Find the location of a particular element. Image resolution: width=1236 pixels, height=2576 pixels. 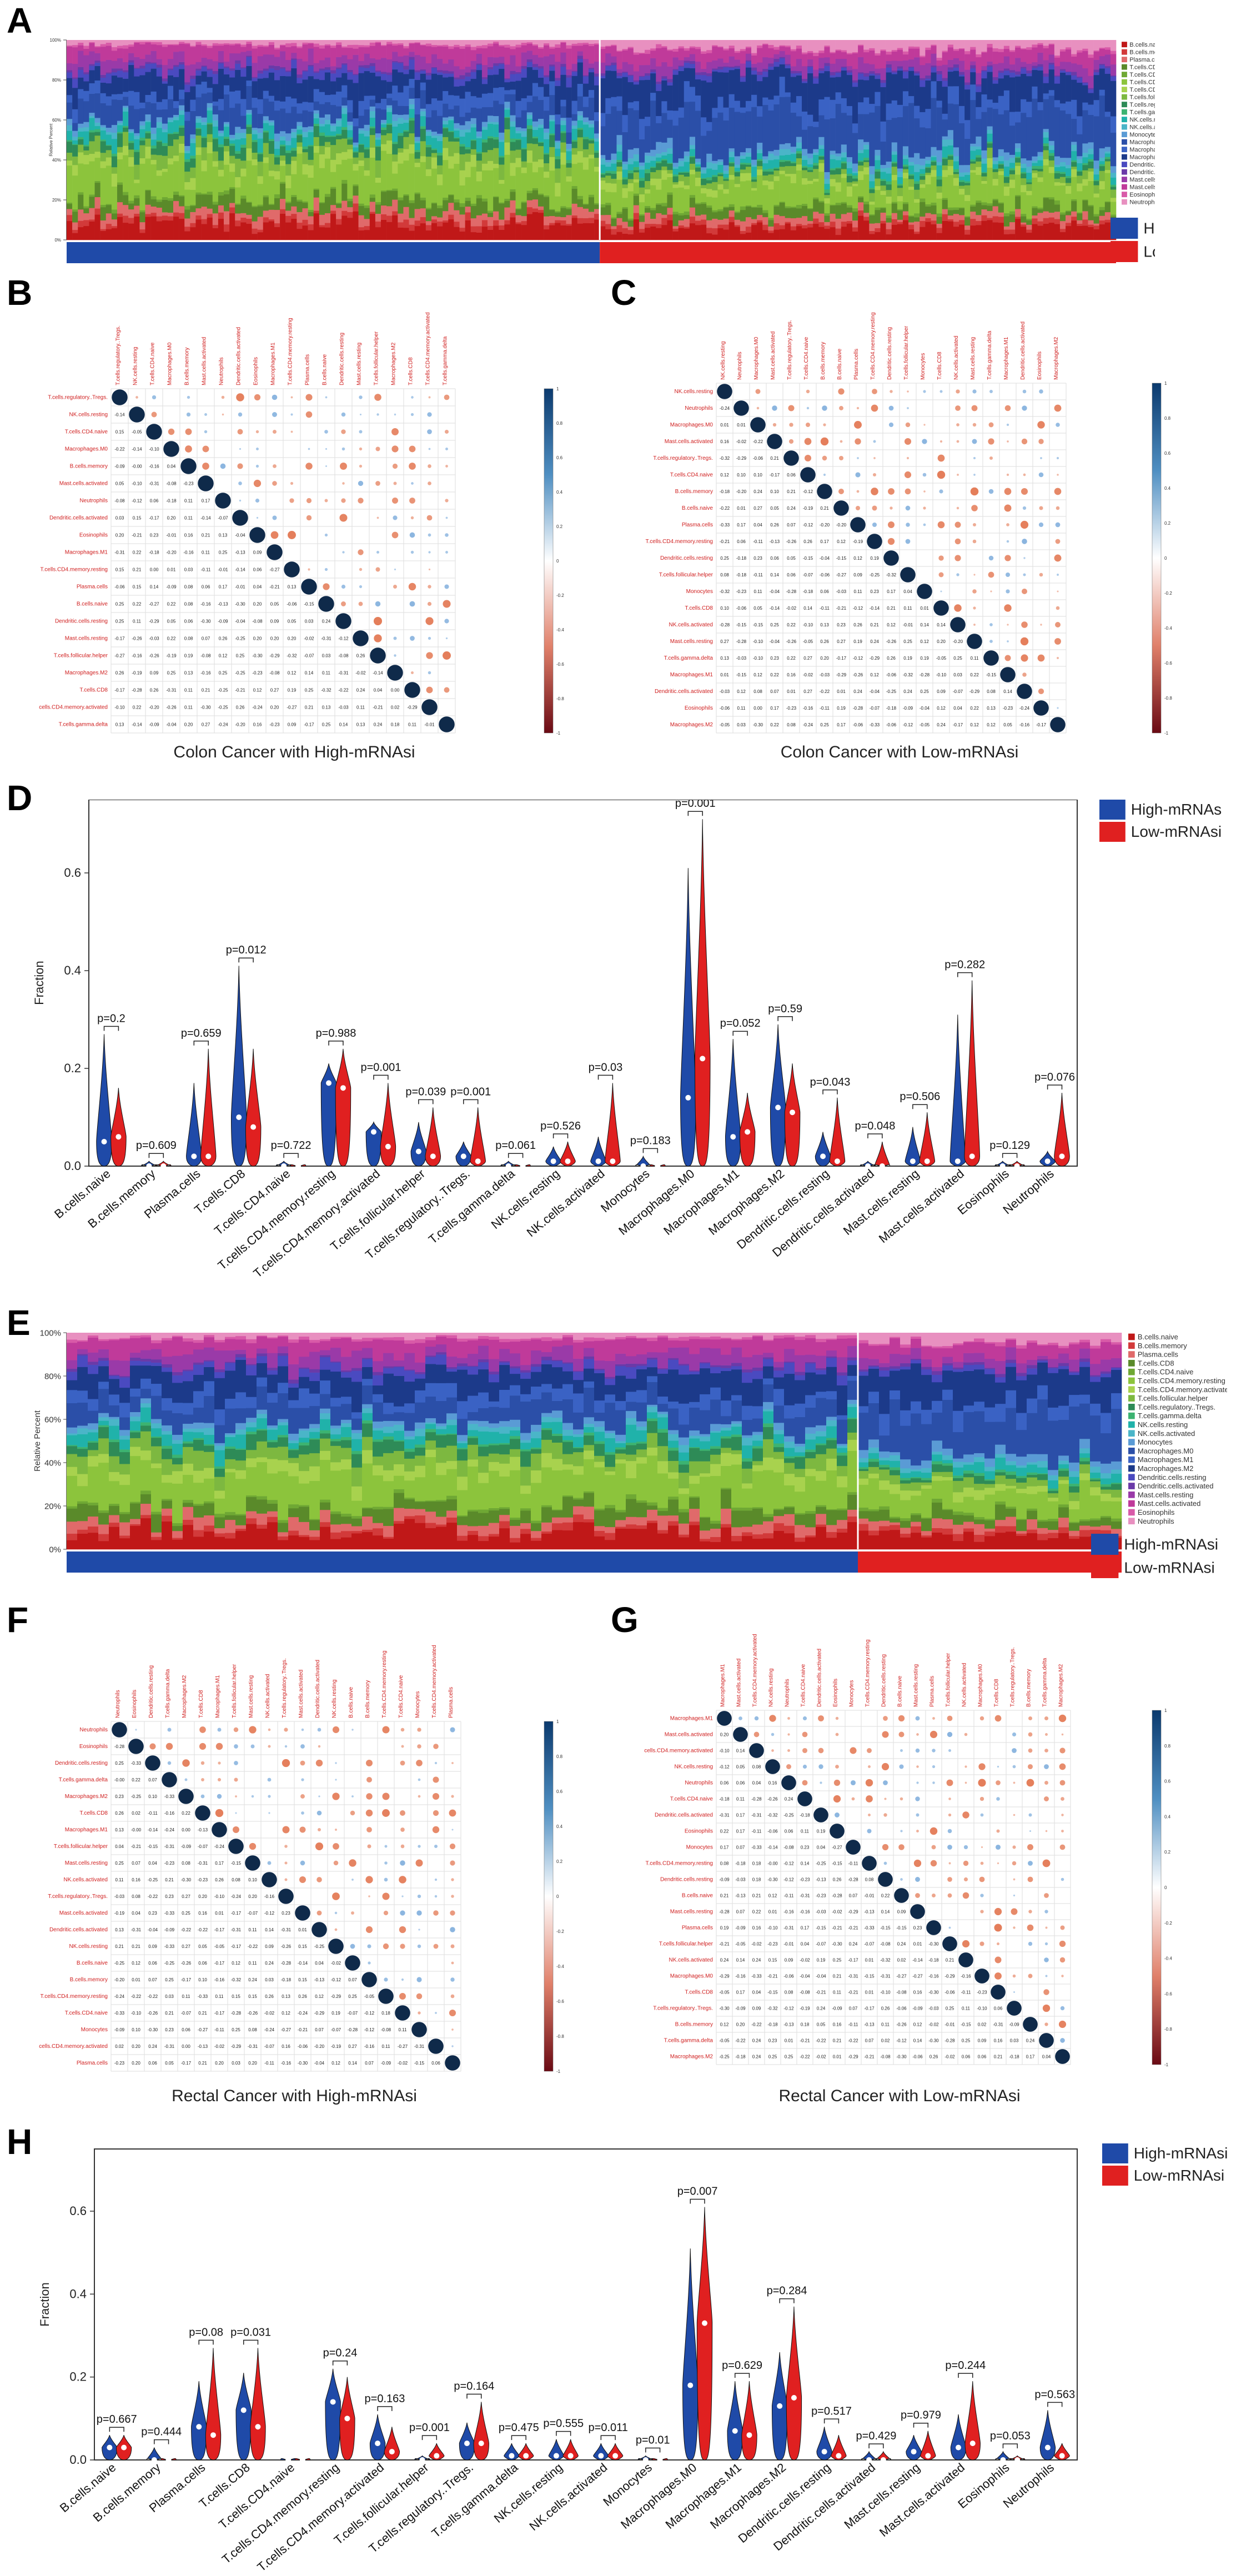

corr-value: 0.10 is located at coordinates (758, 475).